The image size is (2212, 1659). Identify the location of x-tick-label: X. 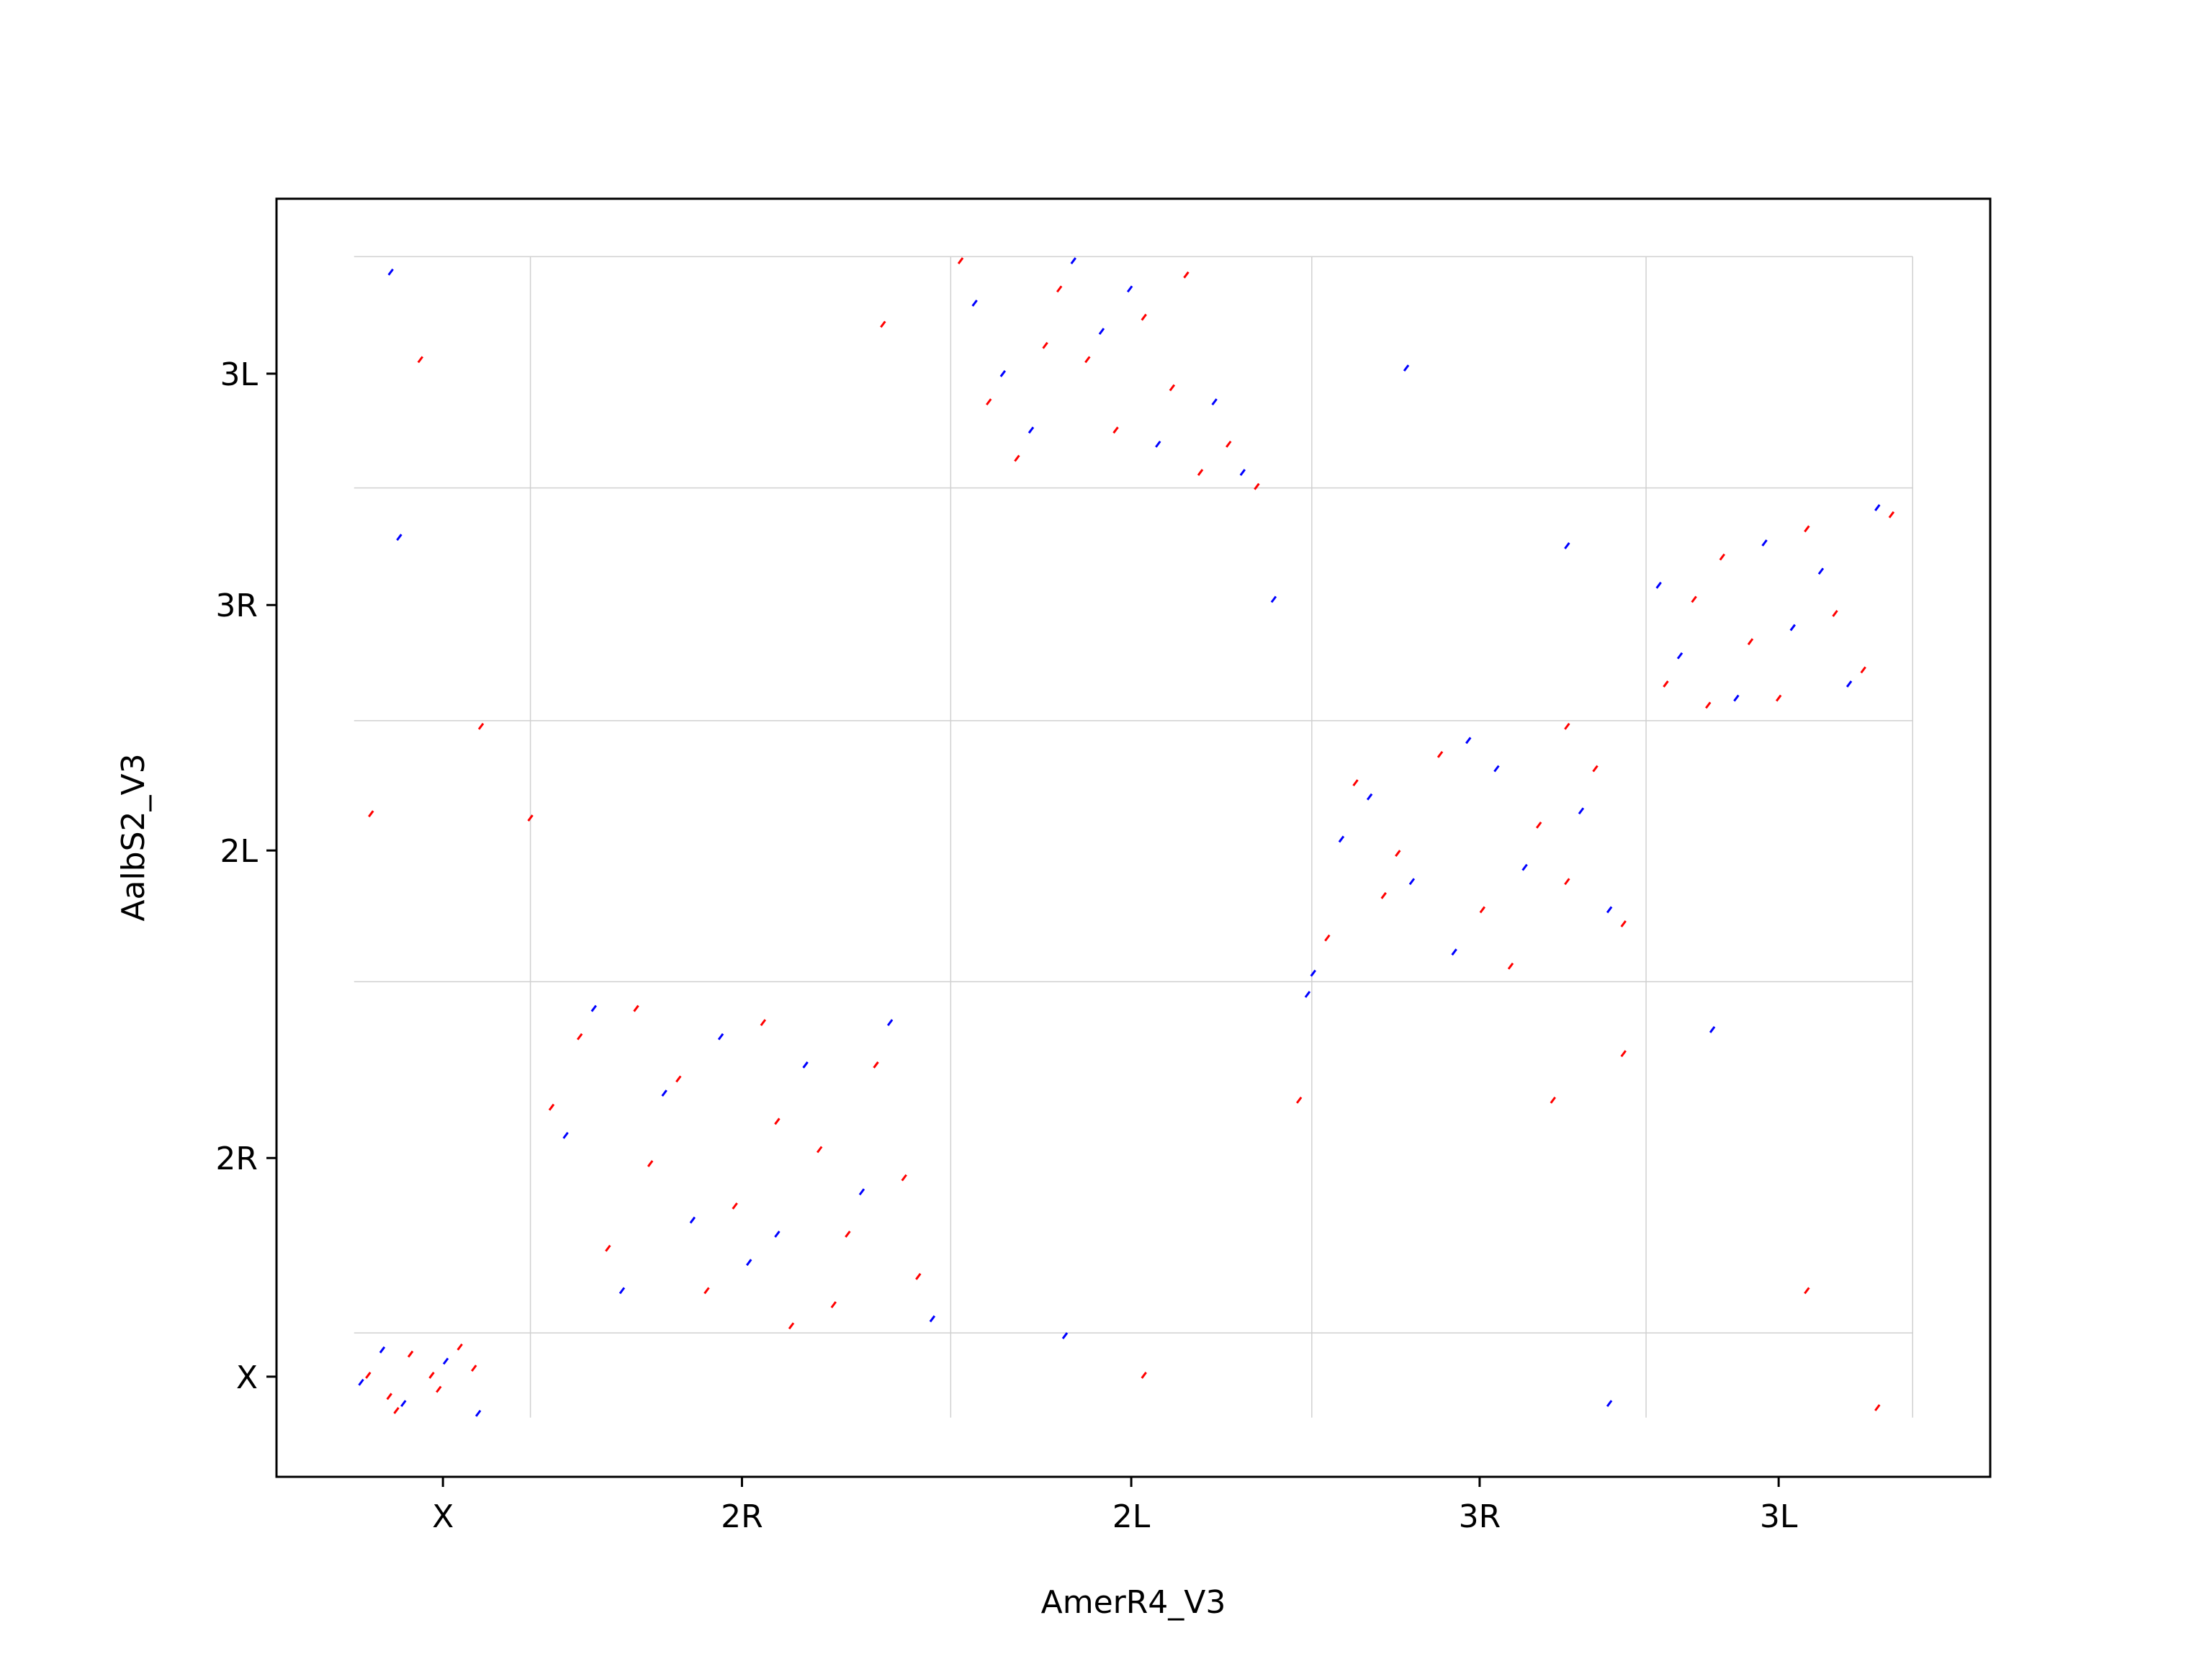
(443, 1516).